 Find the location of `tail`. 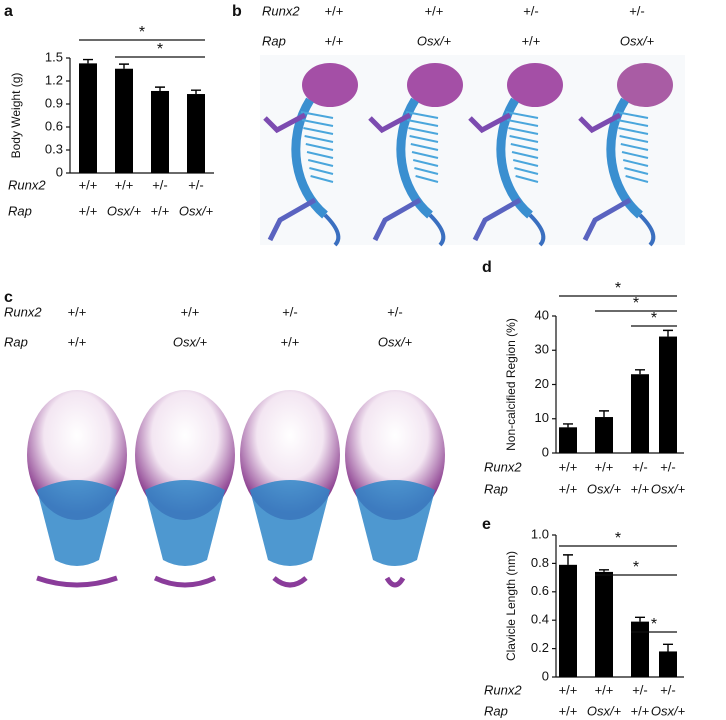

tail is located at coordinates (537, 230).